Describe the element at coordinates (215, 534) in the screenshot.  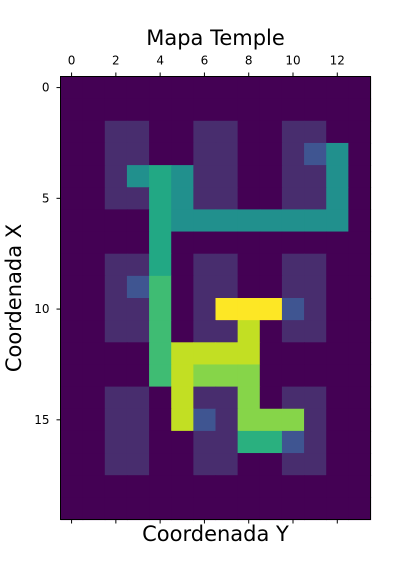
I see `x-axis-label: Coordenada Y` at that location.